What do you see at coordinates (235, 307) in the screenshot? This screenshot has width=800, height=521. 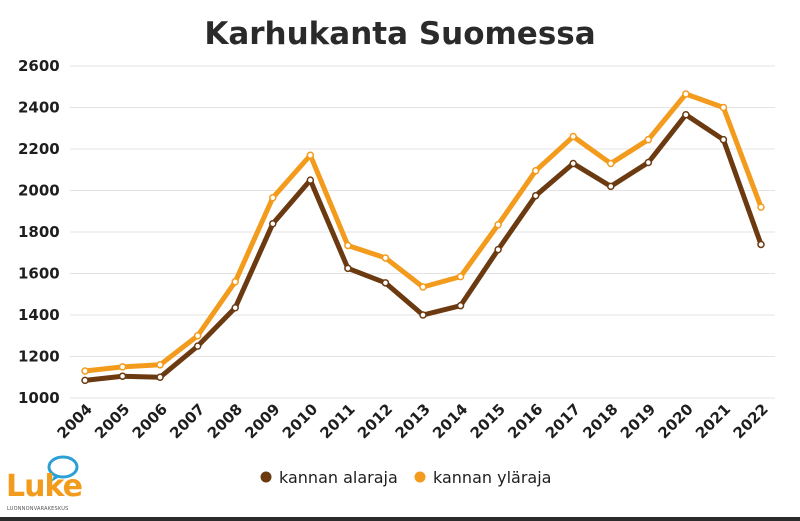 I see `point-s0-2008` at bounding box center [235, 307].